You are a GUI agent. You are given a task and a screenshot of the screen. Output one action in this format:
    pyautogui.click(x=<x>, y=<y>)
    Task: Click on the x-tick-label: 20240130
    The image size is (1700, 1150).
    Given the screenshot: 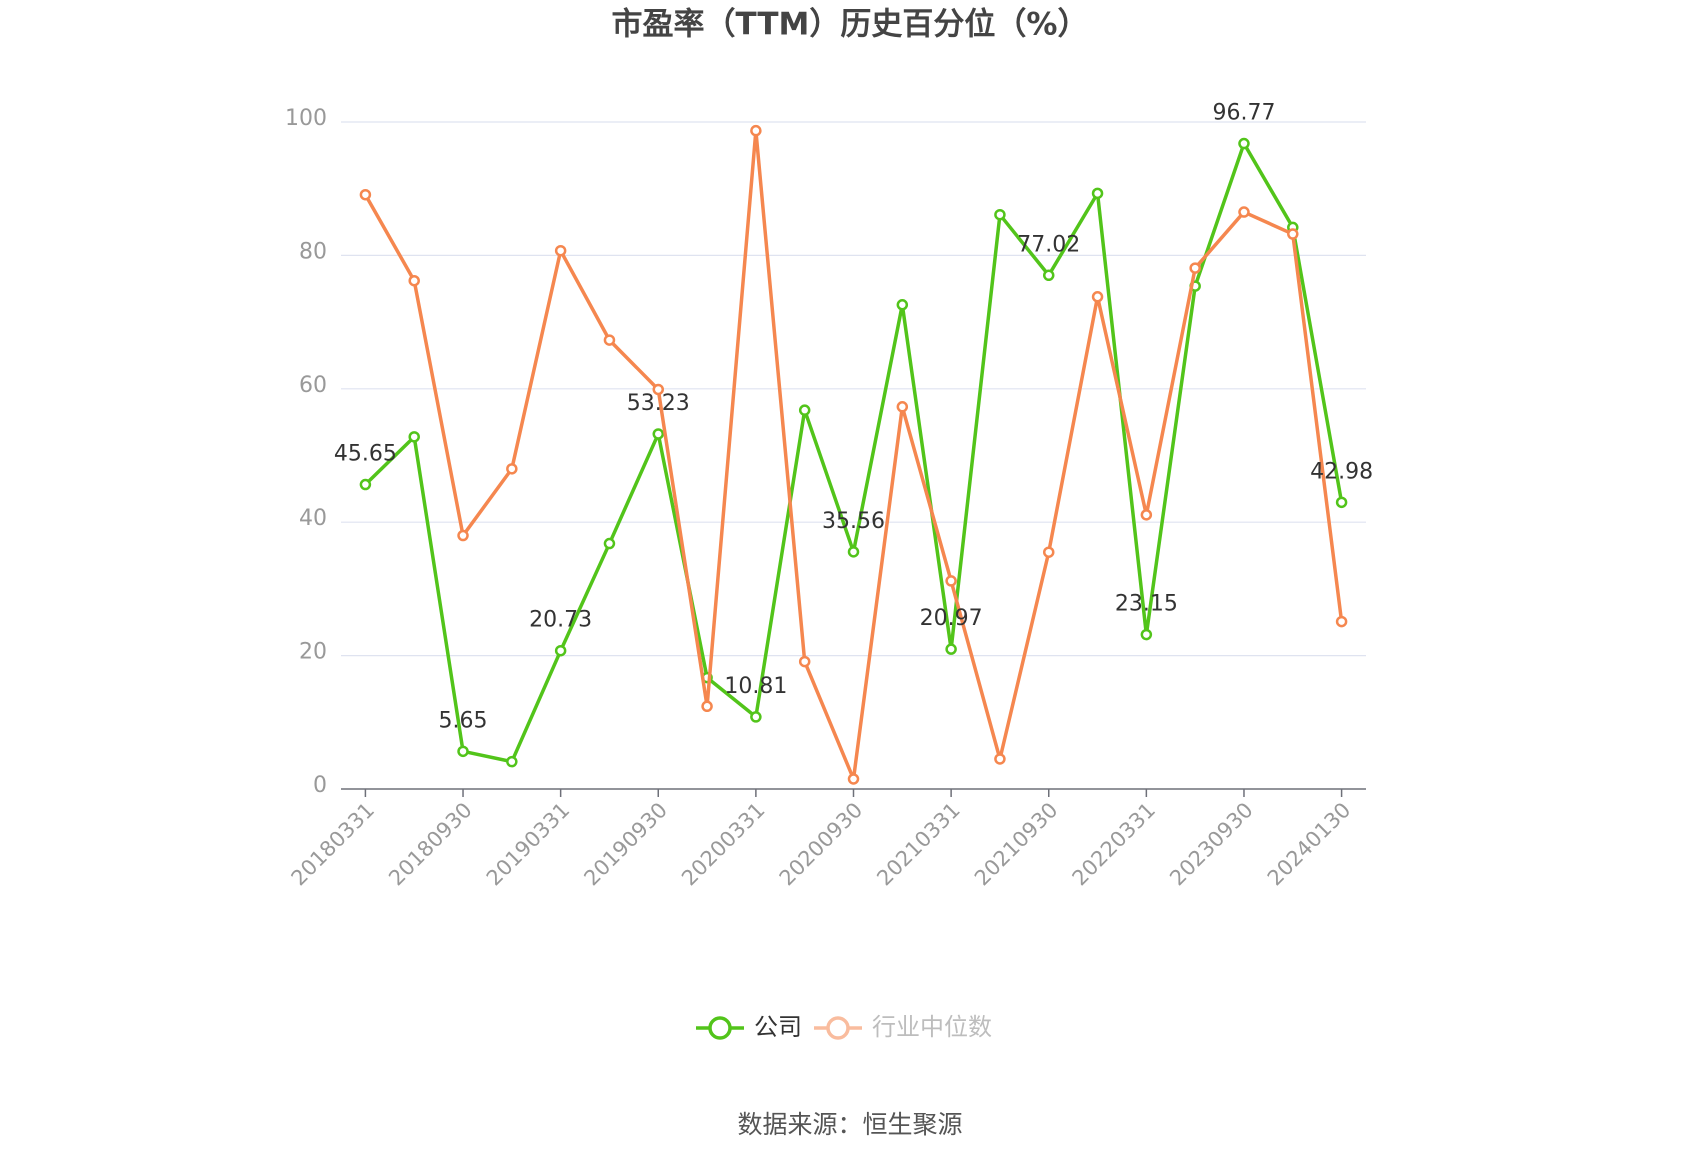 What is the action you would take?
    pyautogui.click(x=1309, y=844)
    